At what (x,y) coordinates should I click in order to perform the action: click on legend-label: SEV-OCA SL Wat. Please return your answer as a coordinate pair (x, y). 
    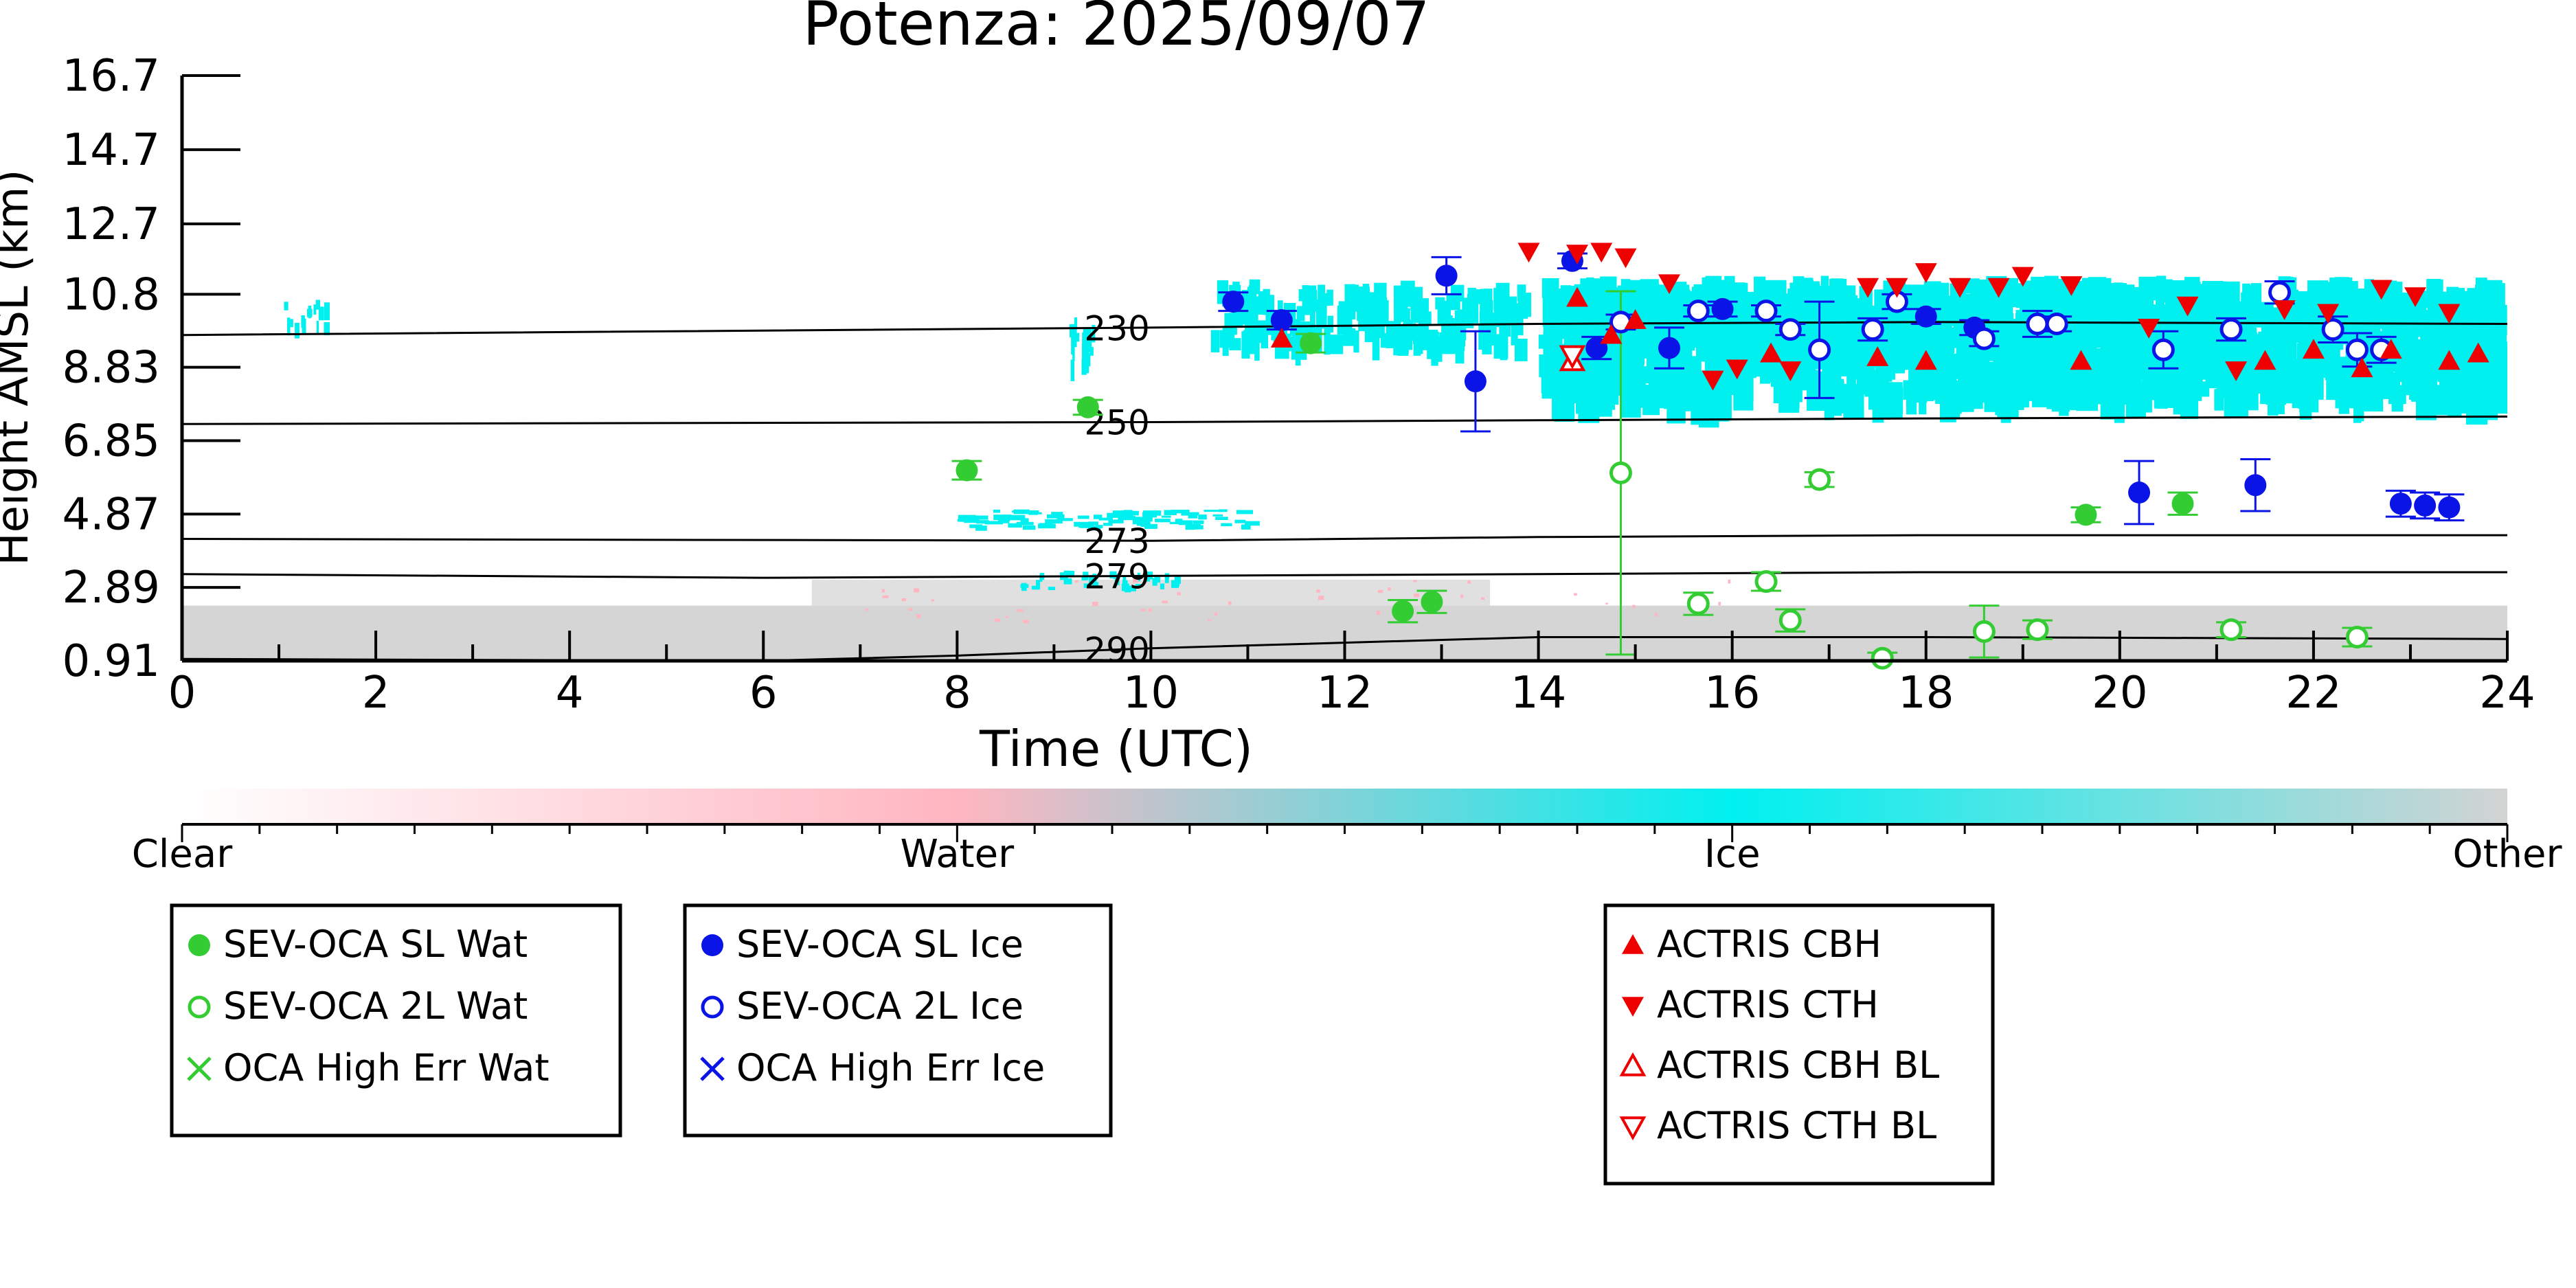
    Looking at the image, I should click on (375, 944).